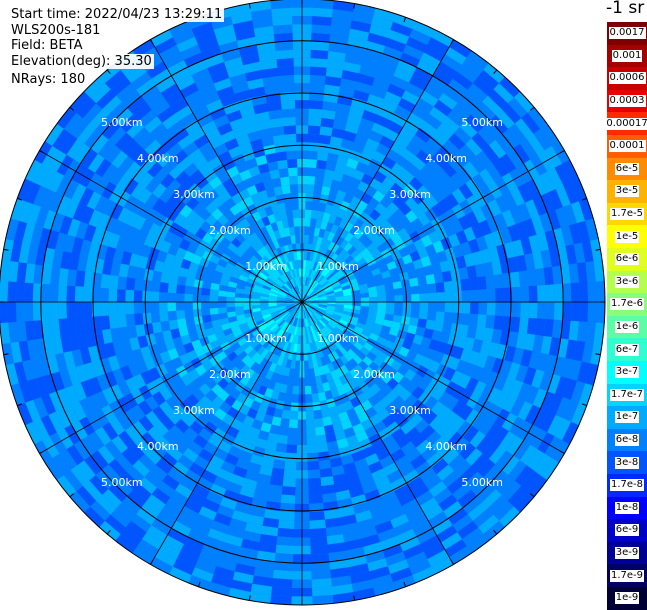 The image size is (647, 610). What do you see at coordinates (452, 42) in the screenshot?
I see `edge-tick` at bounding box center [452, 42].